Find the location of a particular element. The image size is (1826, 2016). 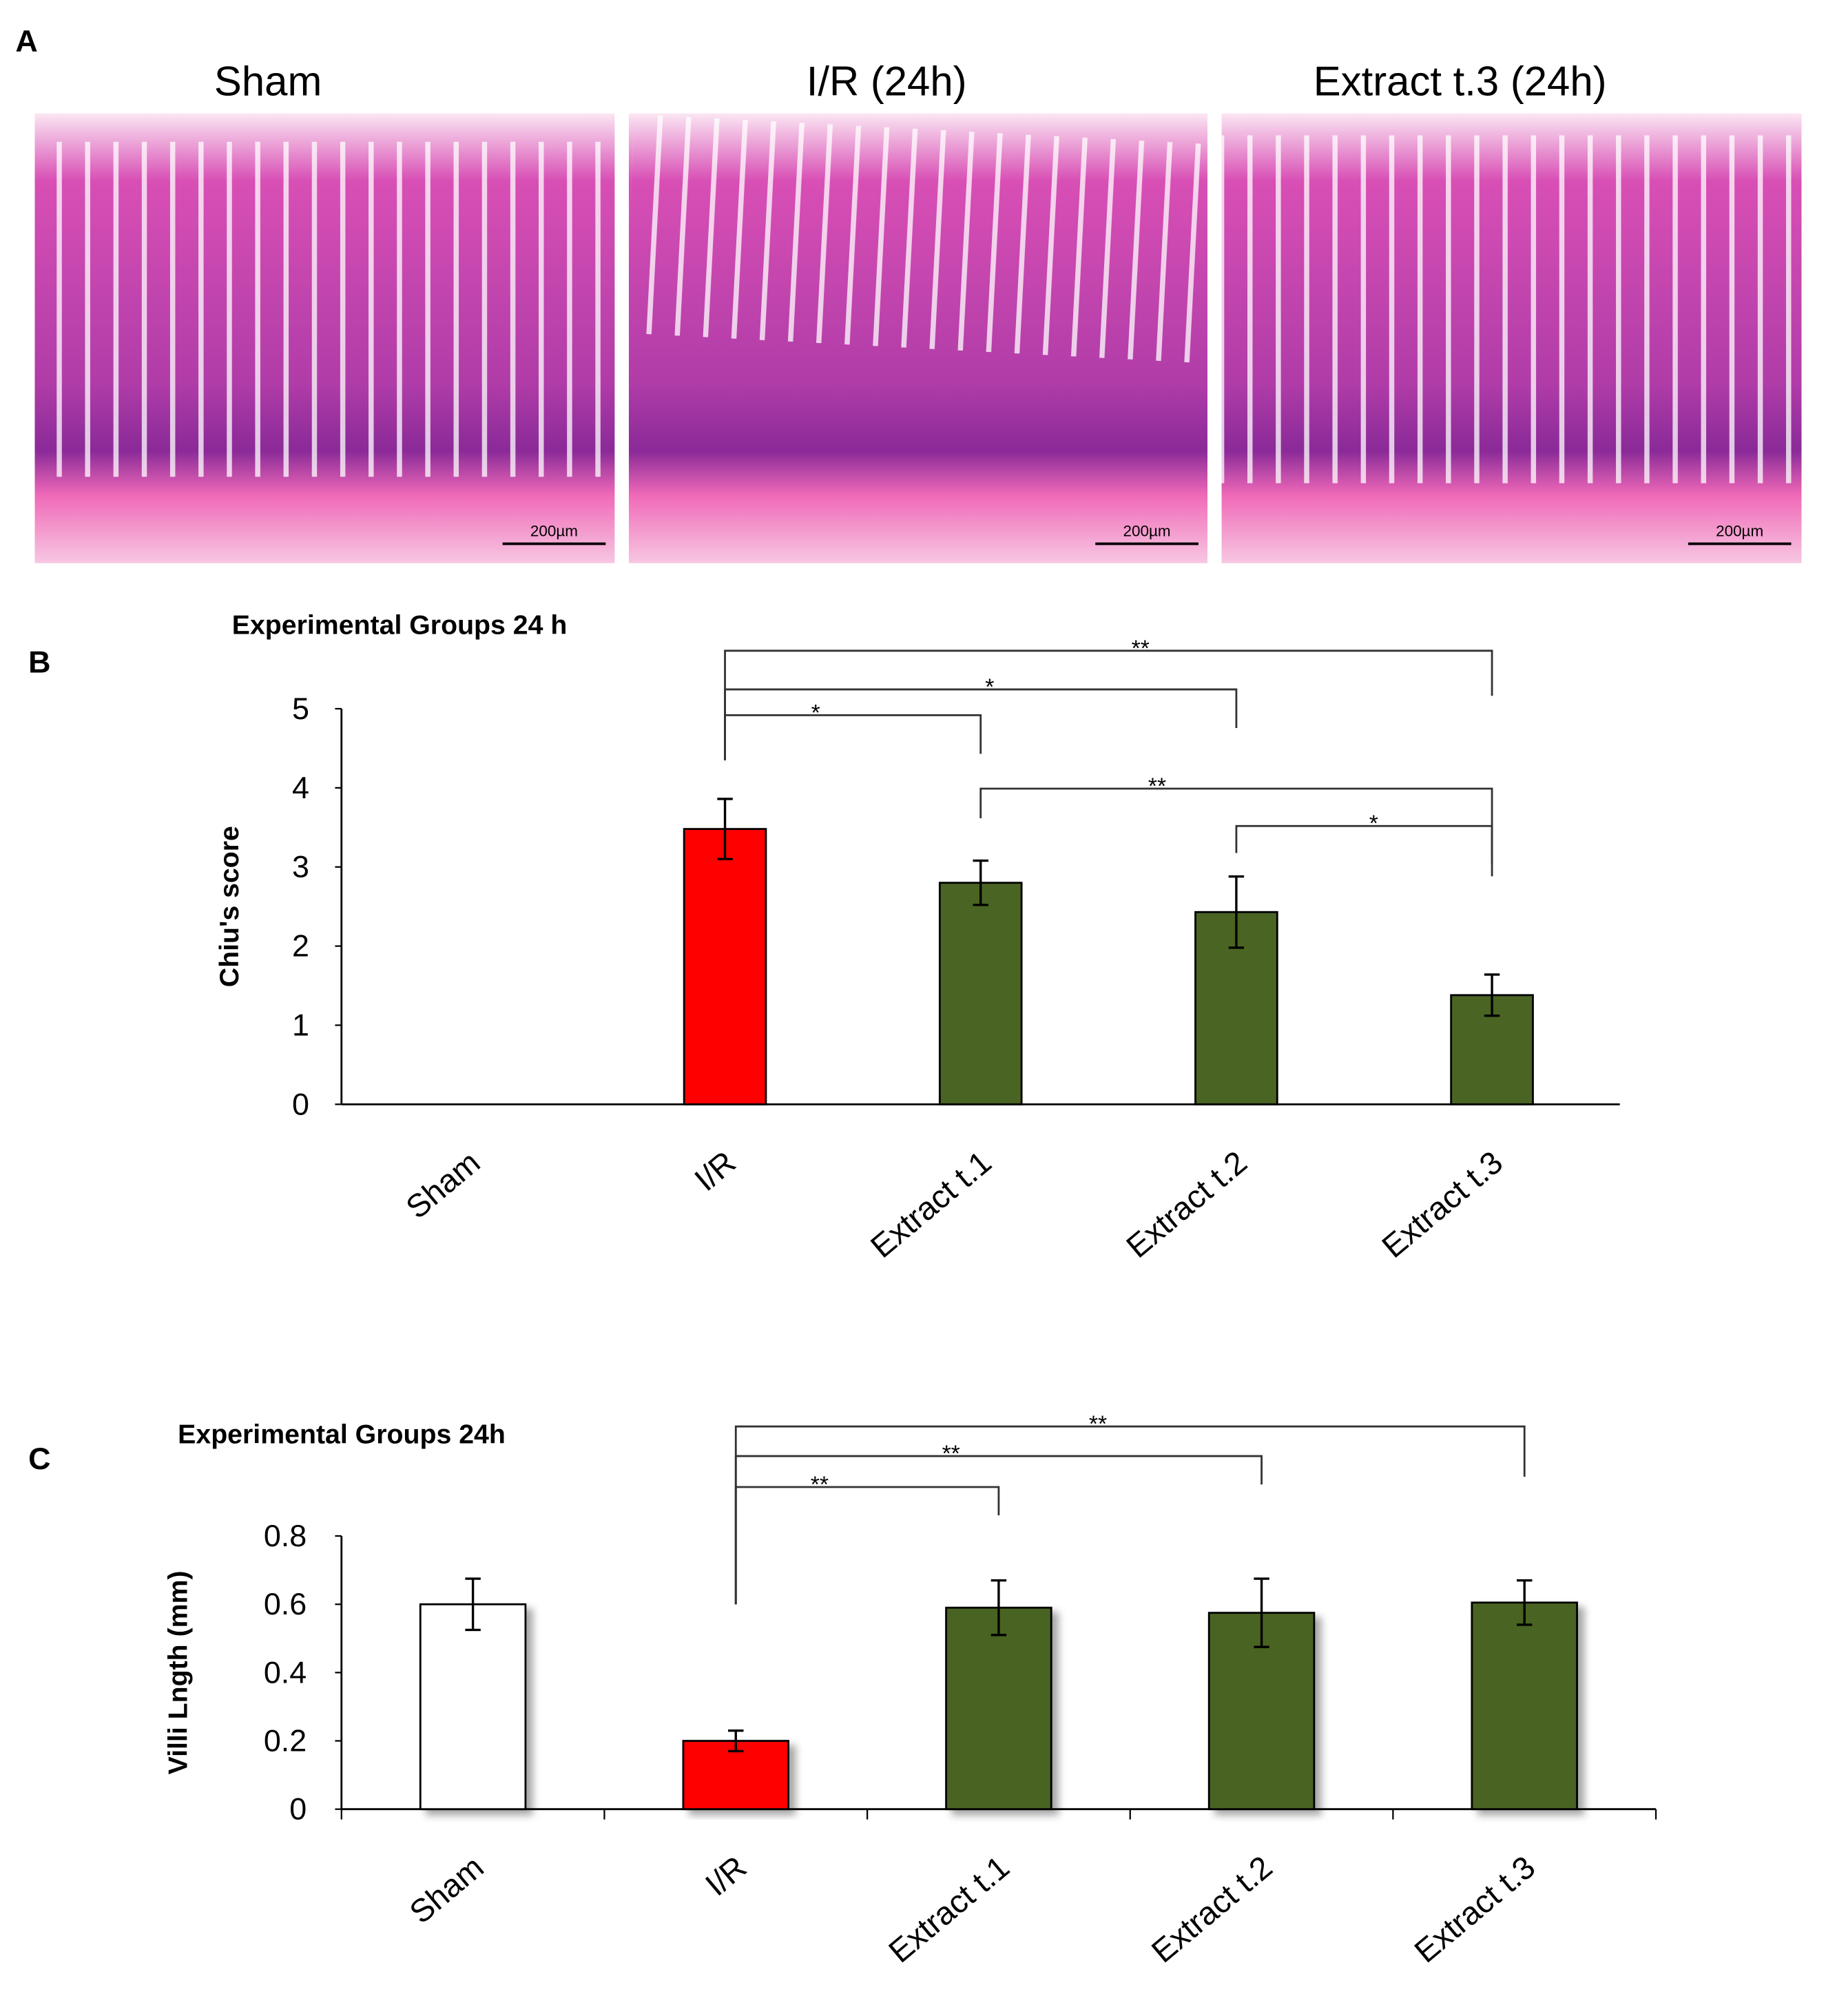

y-tick-label: 5 is located at coordinates (300, 708).